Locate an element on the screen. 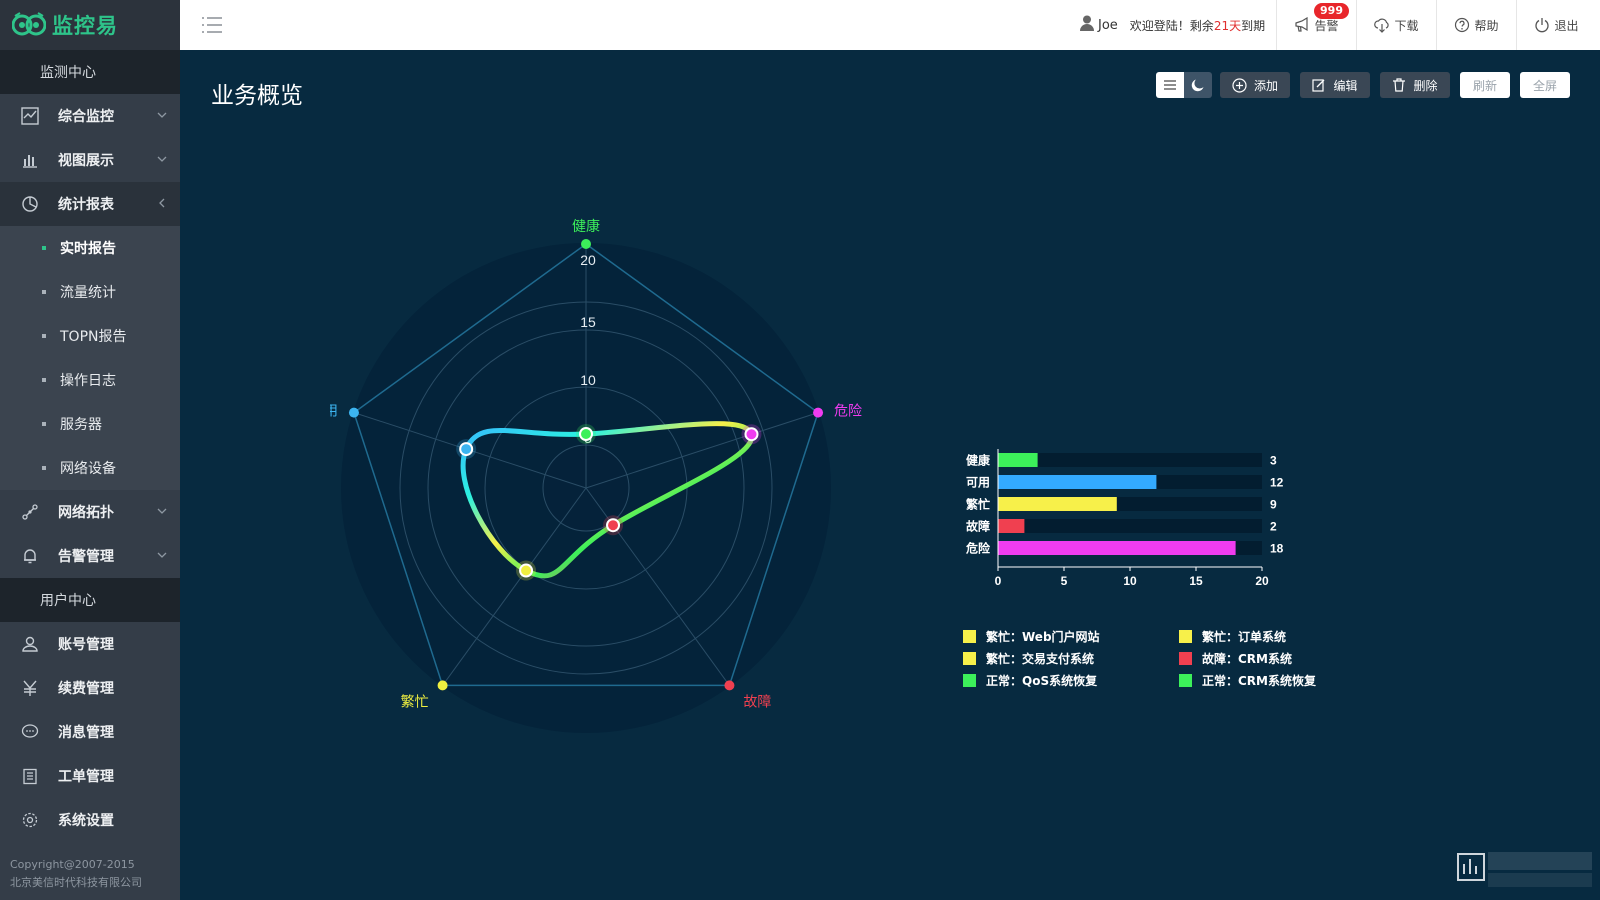 The height and width of the screenshot is (900, 1600). bar-value-label: 18 is located at coordinates (1277, 549).